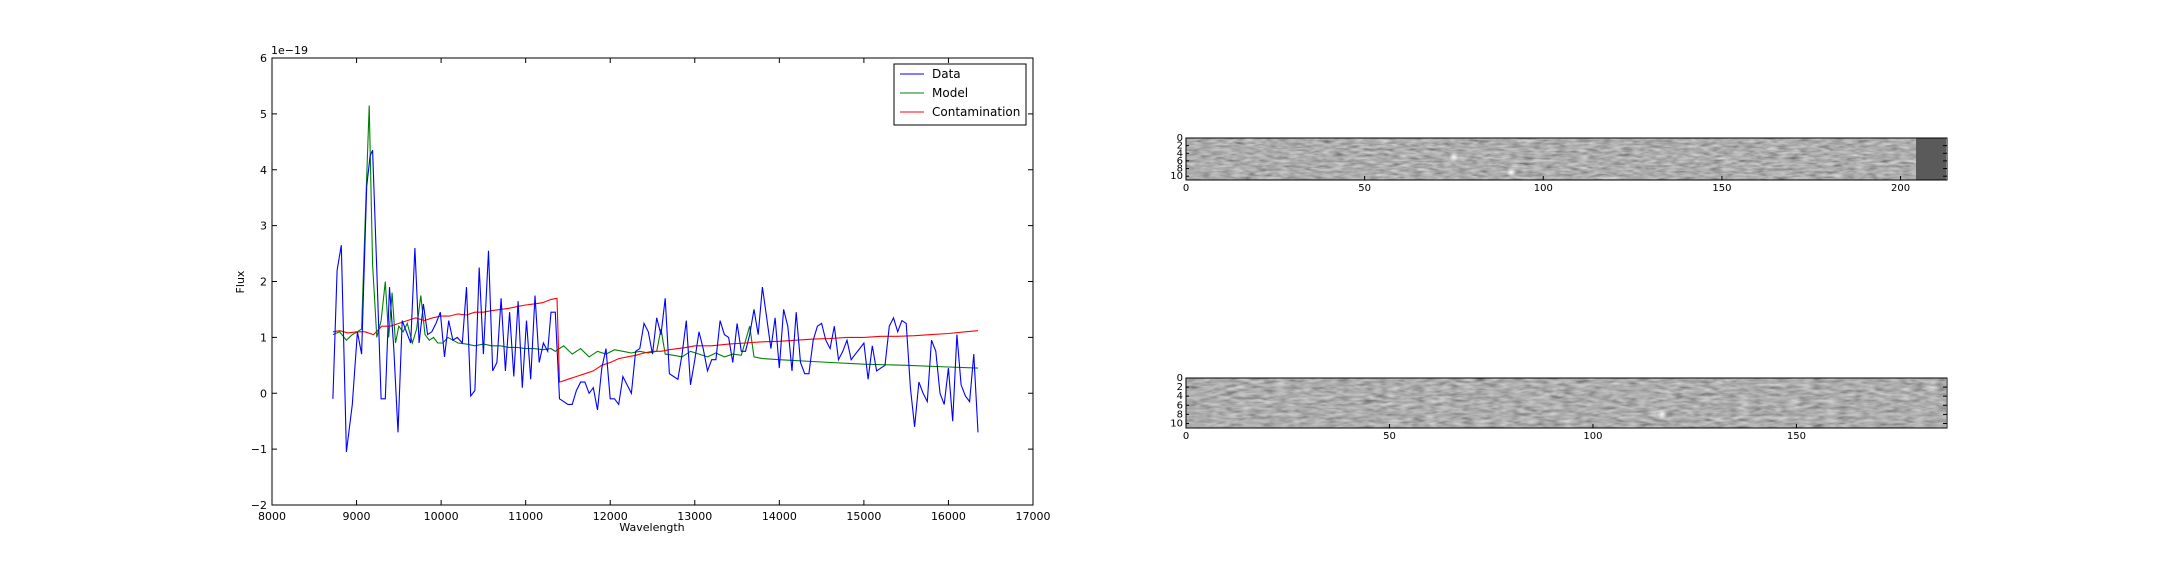  I want to click on hm2-x-tick-label: 50, so click(1389, 436).